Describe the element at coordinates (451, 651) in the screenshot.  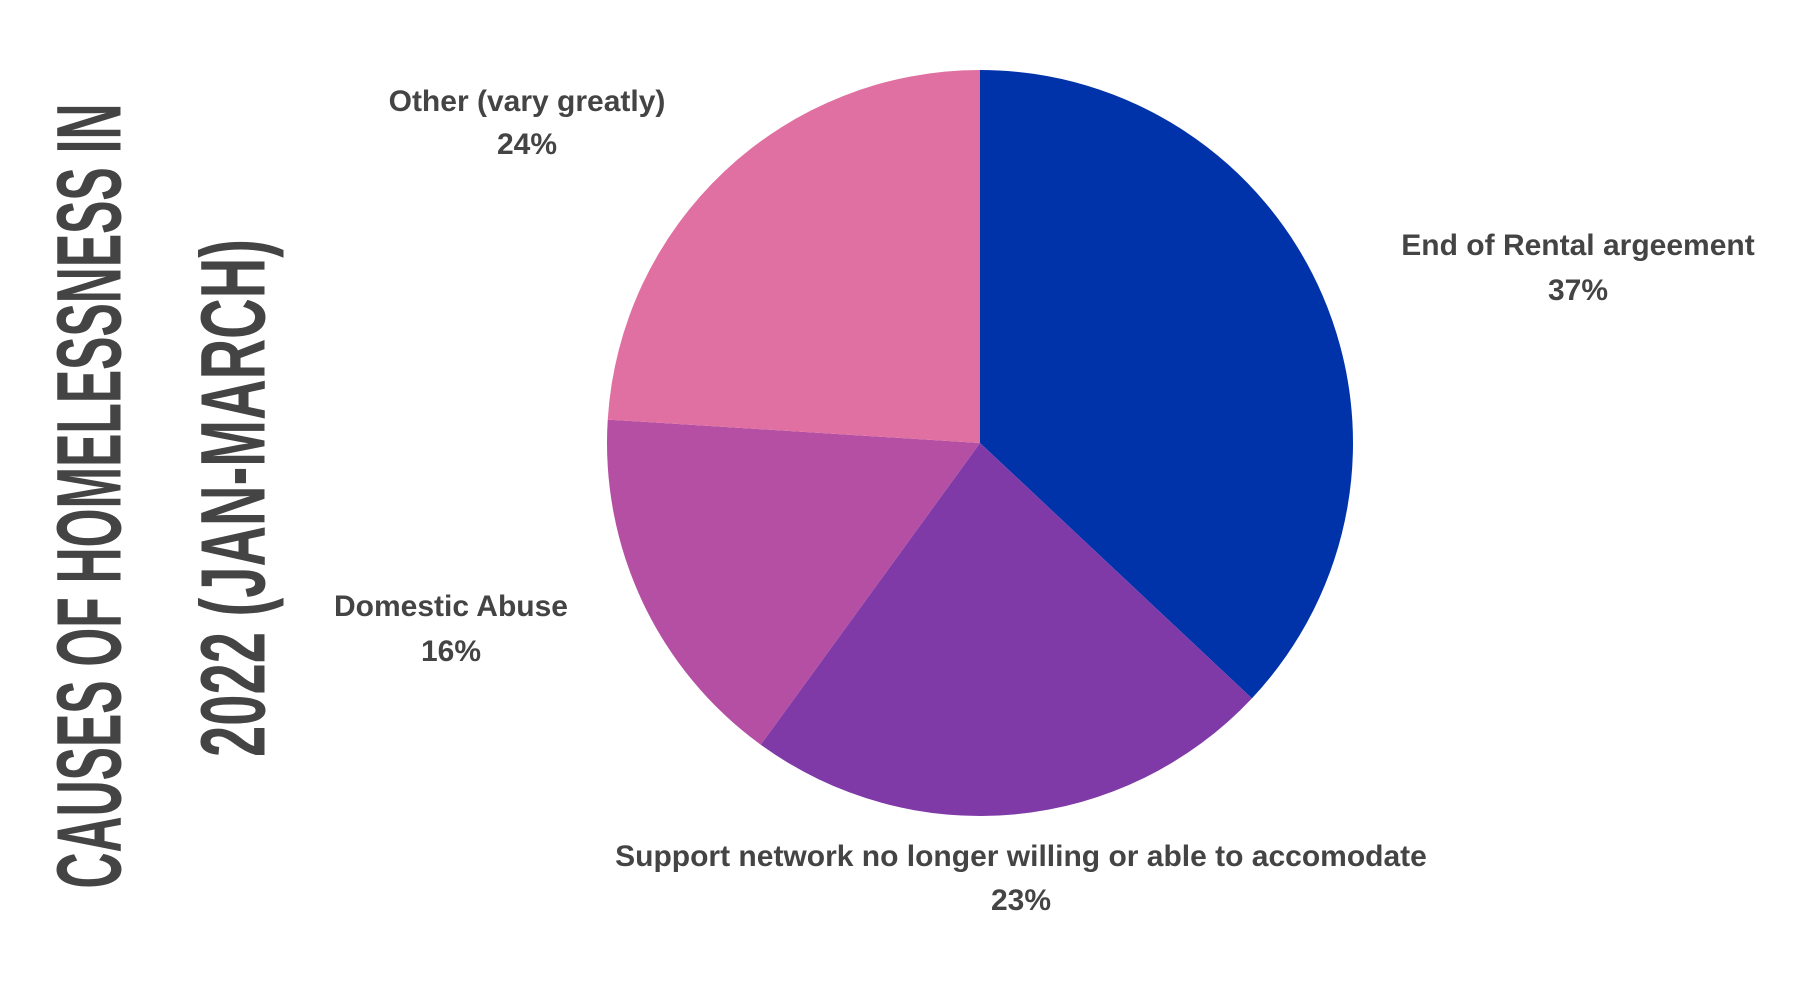
I see `value-label: 16%` at that location.